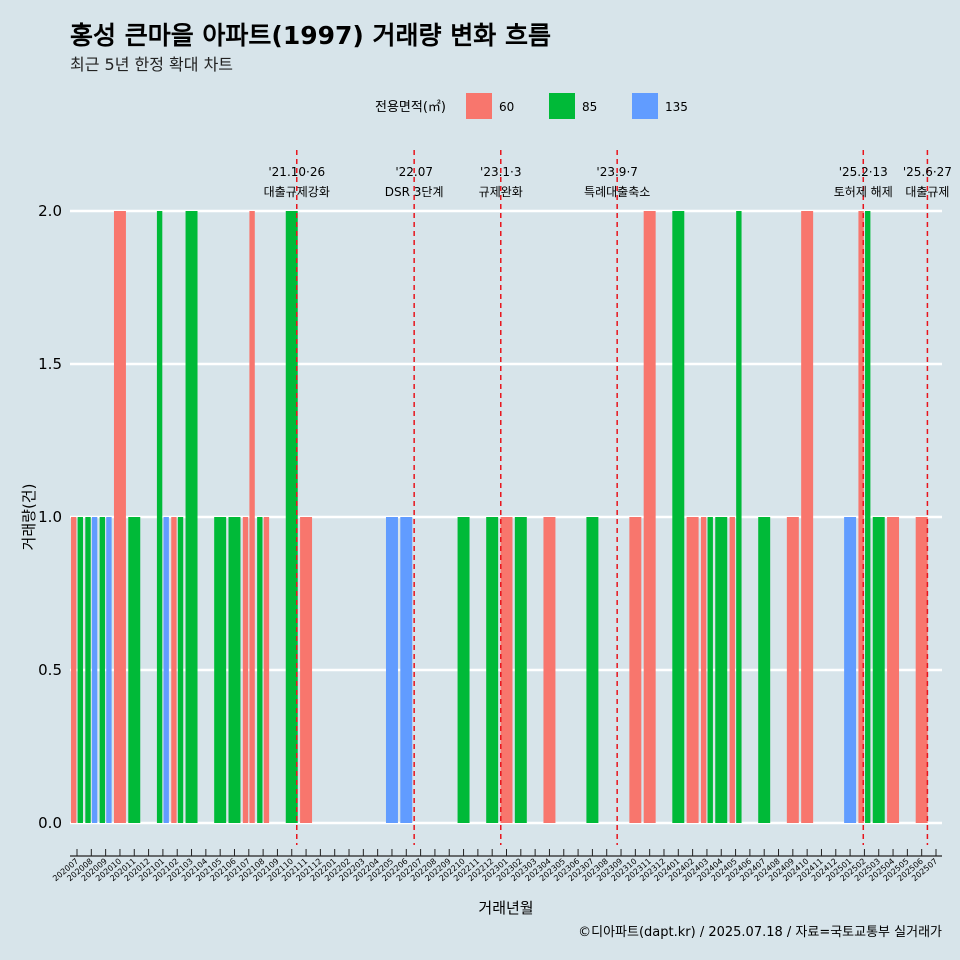  Describe the element at coordinates (414, 172) in the screenshot. I see `event-date-label: '22.07` at that location.